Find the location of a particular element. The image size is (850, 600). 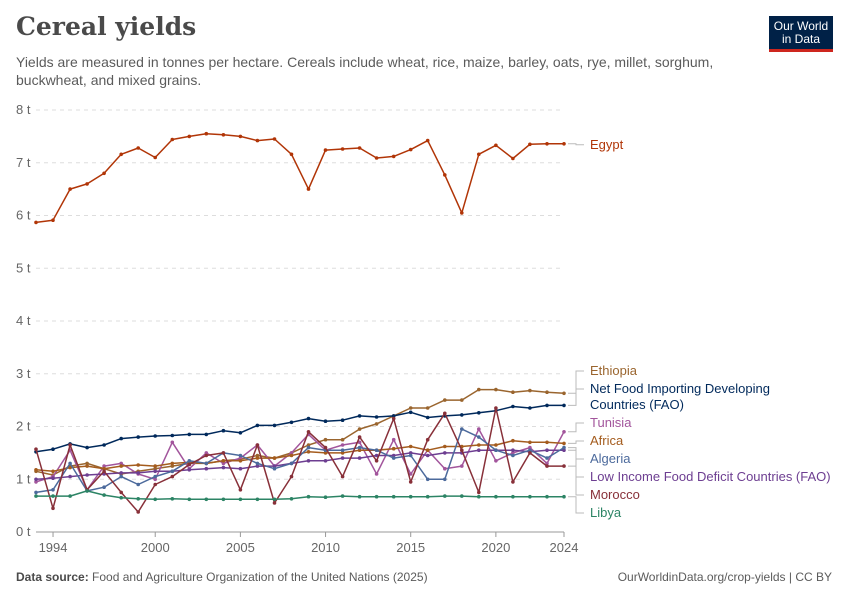

series-line-libya is located at coordinates (300, 495).